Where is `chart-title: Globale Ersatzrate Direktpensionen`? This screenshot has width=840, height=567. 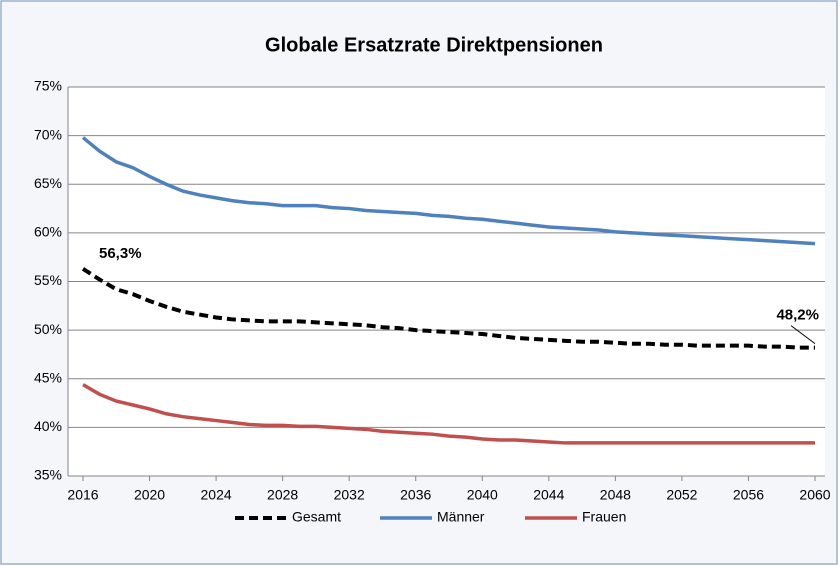
chart-title: Globale Ersatzrate Direktpensionen is located at coordinates (434, 45).